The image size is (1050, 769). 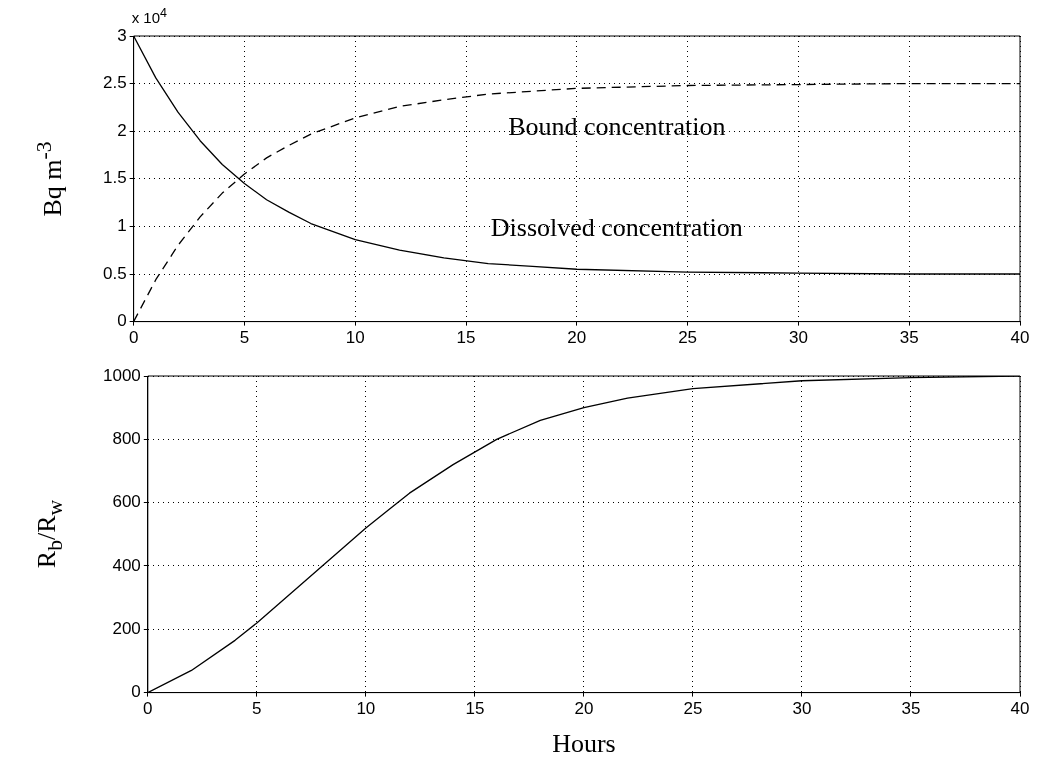 I want to click on y-tick-label: 400, so click(x=126, y=565).